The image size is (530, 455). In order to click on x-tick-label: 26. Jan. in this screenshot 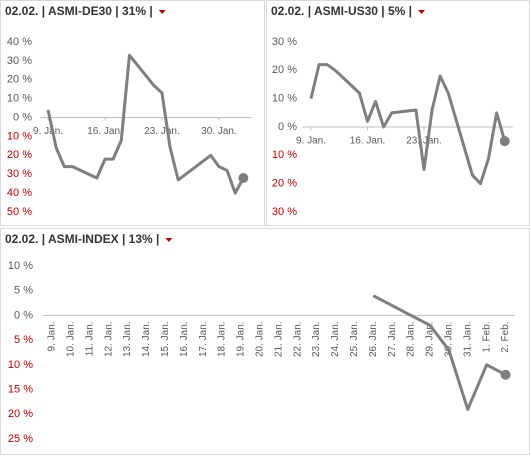, I will do `click(373, 339)`.